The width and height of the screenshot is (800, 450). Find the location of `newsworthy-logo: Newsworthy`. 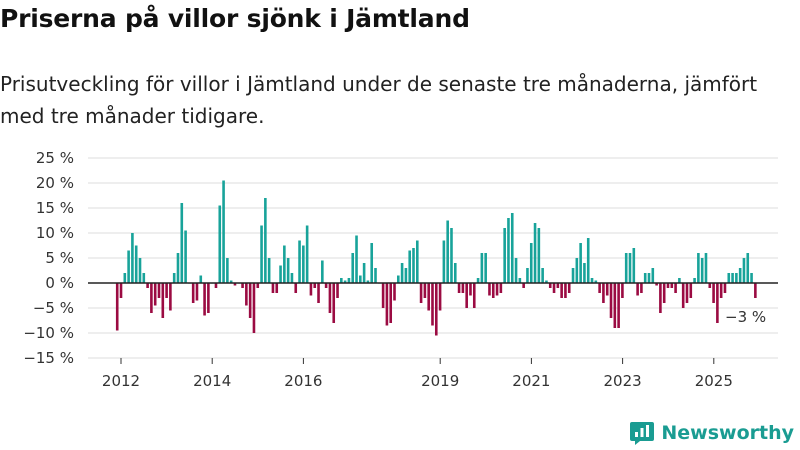

newsworthy-logo: Newsworthy is located at coordinates (711, 433).